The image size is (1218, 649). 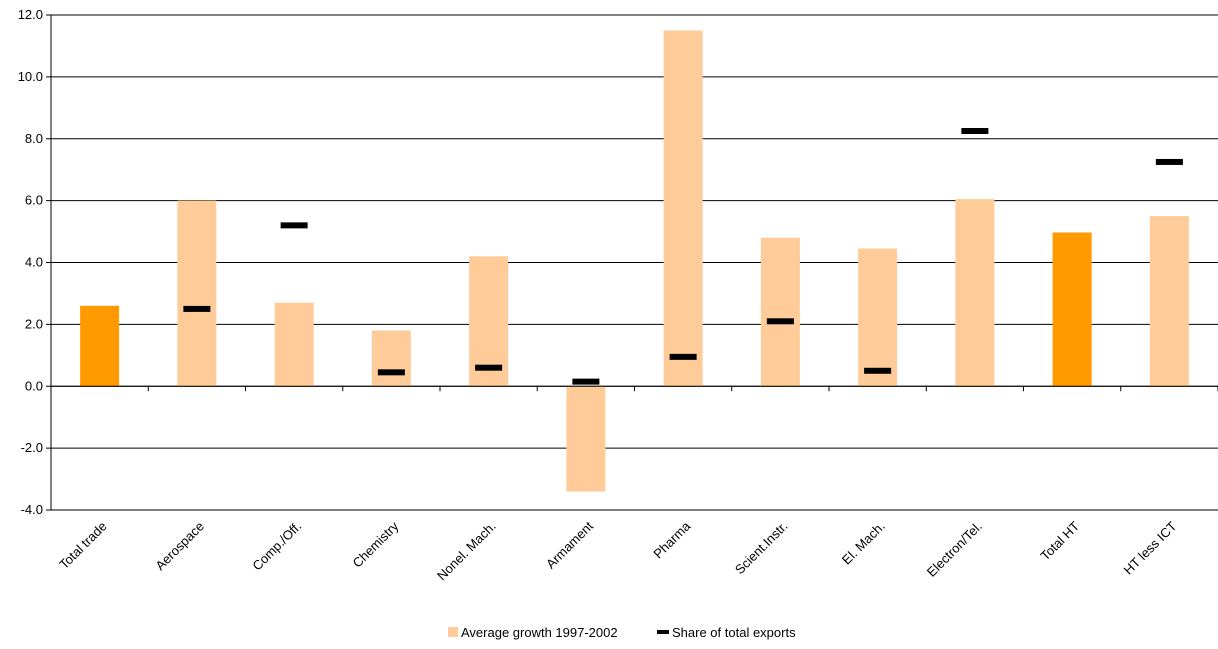 What do you see at coordinates (83, 546) in the screenshot?
I see `x-tick-label: Total trade` at bounding box center [83, 546].